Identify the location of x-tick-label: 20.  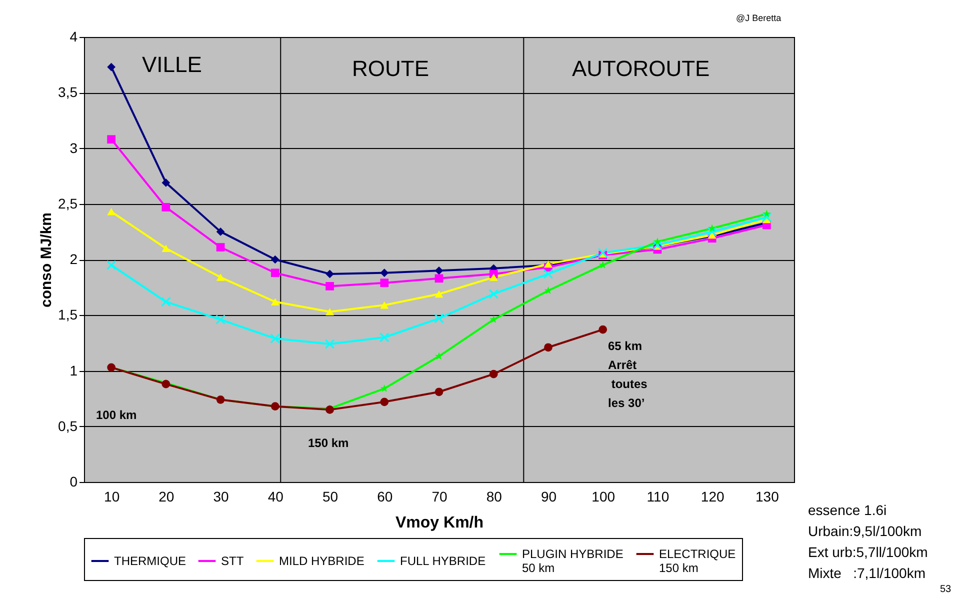
(166, 496).